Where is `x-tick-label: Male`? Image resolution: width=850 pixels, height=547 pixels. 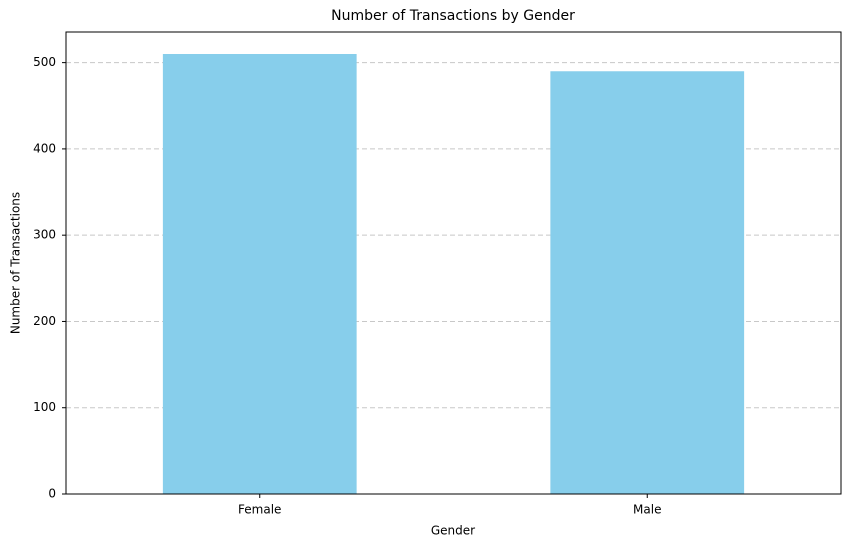 x-tick-label: Male is located at coordinates (647, 510).